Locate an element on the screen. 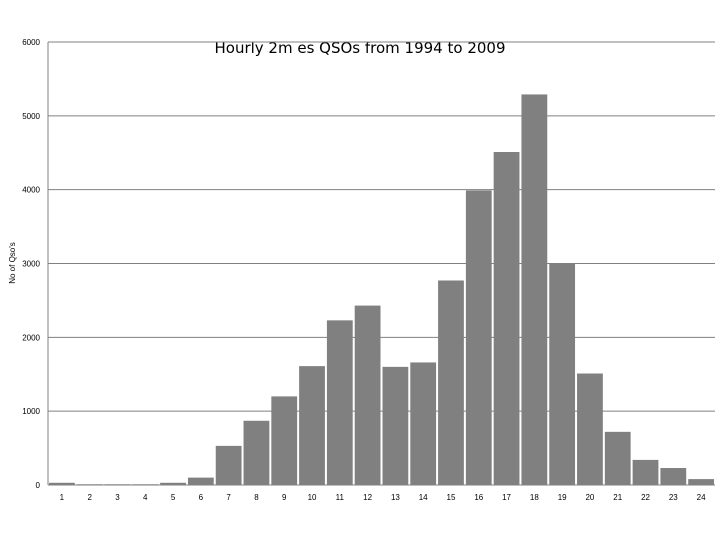  x-tick-label: 22 is located at coordinates (645, 497).